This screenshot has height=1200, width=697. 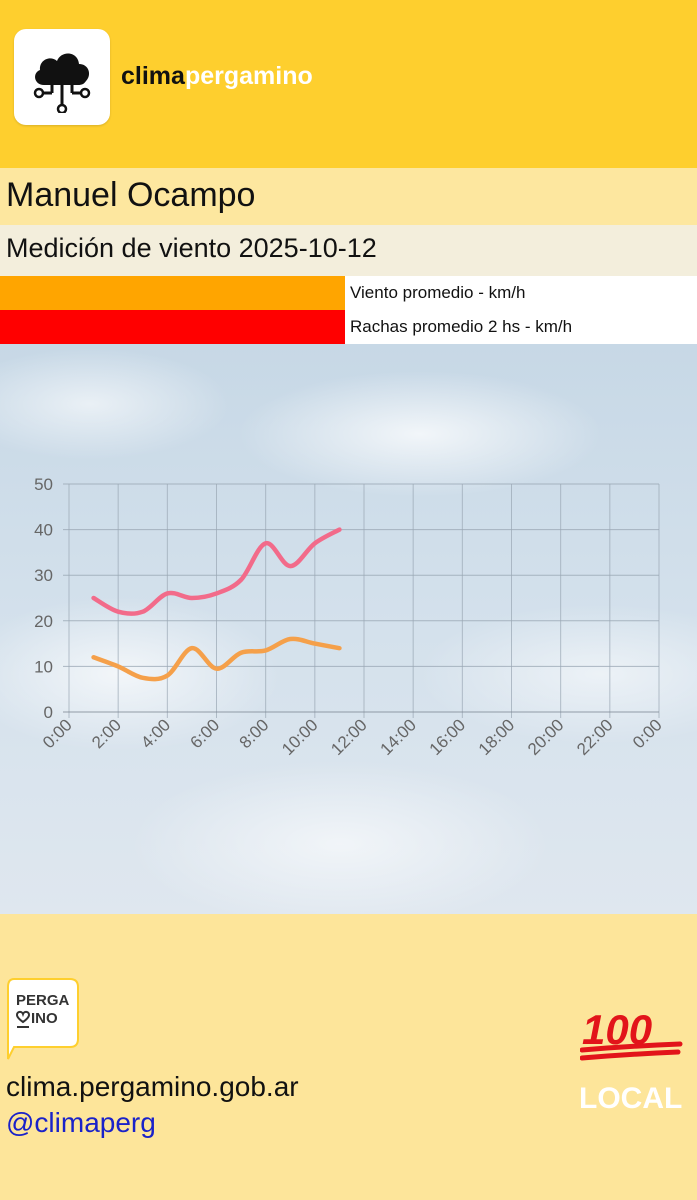 I want to click on x-tick-label: 0:00, so click(x=647, y=733).